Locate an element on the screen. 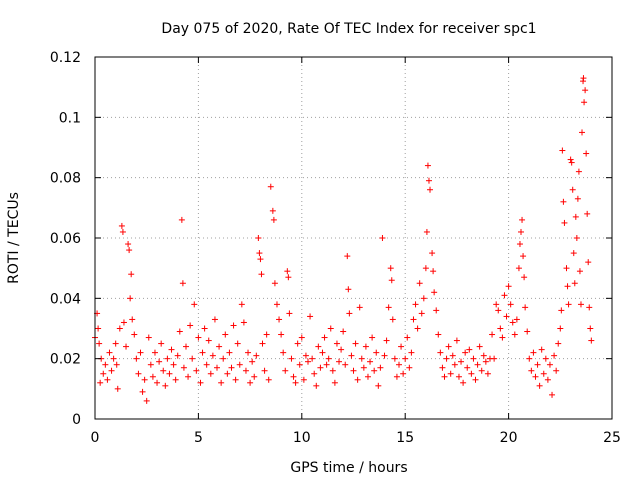 The image size is (640, 480). y-tick-label: 0 is located at coordinates (76, 420).